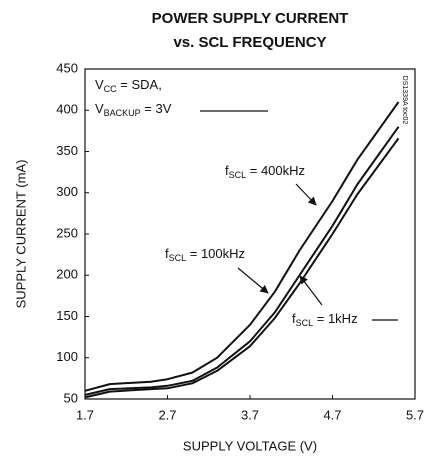  Describe the element at coordinates (404, 100) in the screenshot. I see `side-note: DS1339A toc02` at that location.